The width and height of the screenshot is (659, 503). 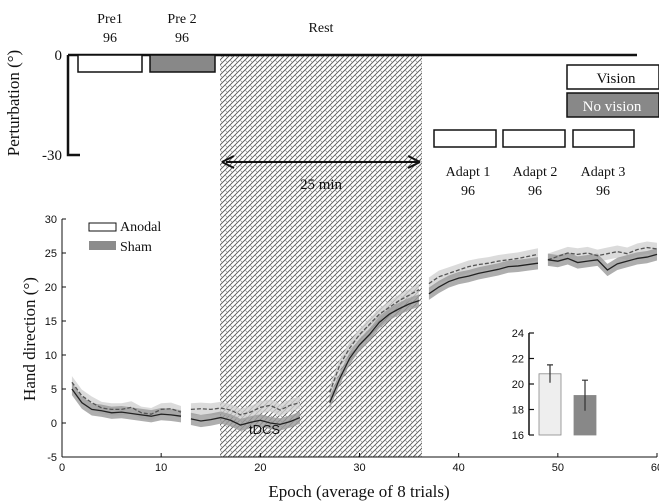 I want to click on inset-bar-chart: 16 18 20 22 24, so click(x=554, y=385).